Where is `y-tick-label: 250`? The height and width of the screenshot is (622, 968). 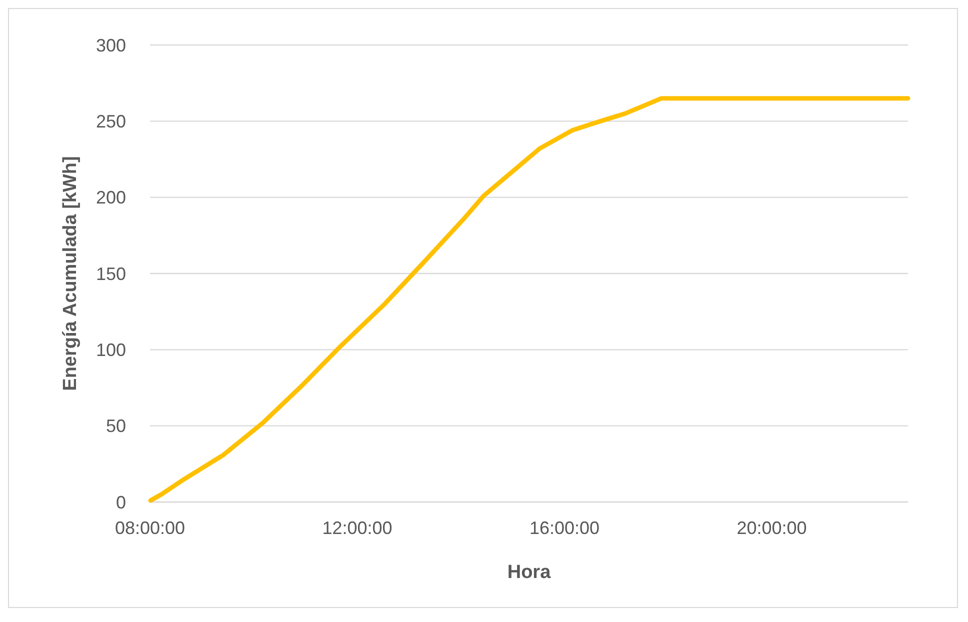
y-tick-label: 250 is located at coordinates (111, 121).